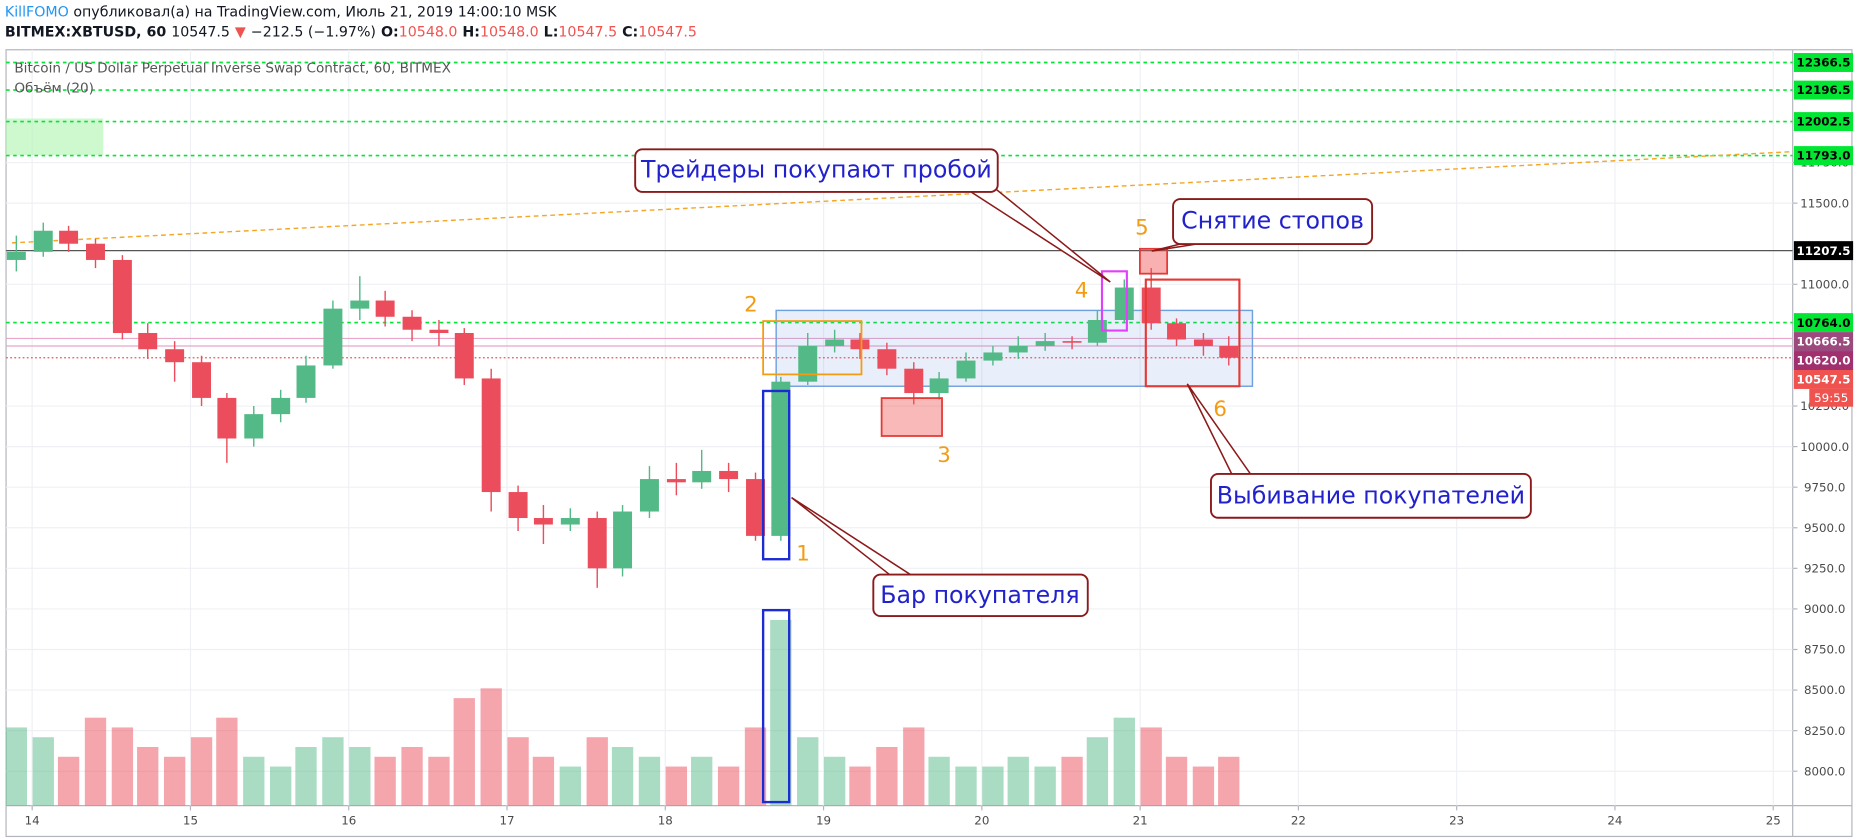 The height and width of the screenshot is (840, 1858). What do you see at coordinates (200, 33) in the screenshot?
I see `last: 10547.5` at bounding box center [200, 33].